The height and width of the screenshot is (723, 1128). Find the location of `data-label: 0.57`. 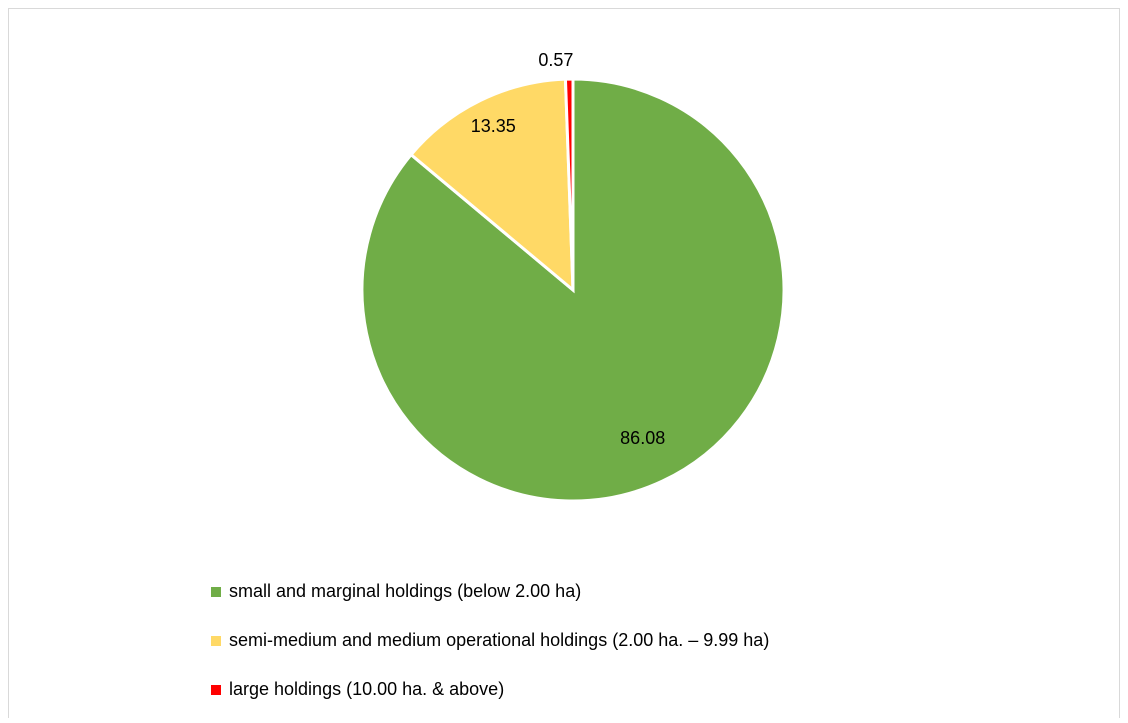

data-label: 0.57 is located at coordinates (555, 60).